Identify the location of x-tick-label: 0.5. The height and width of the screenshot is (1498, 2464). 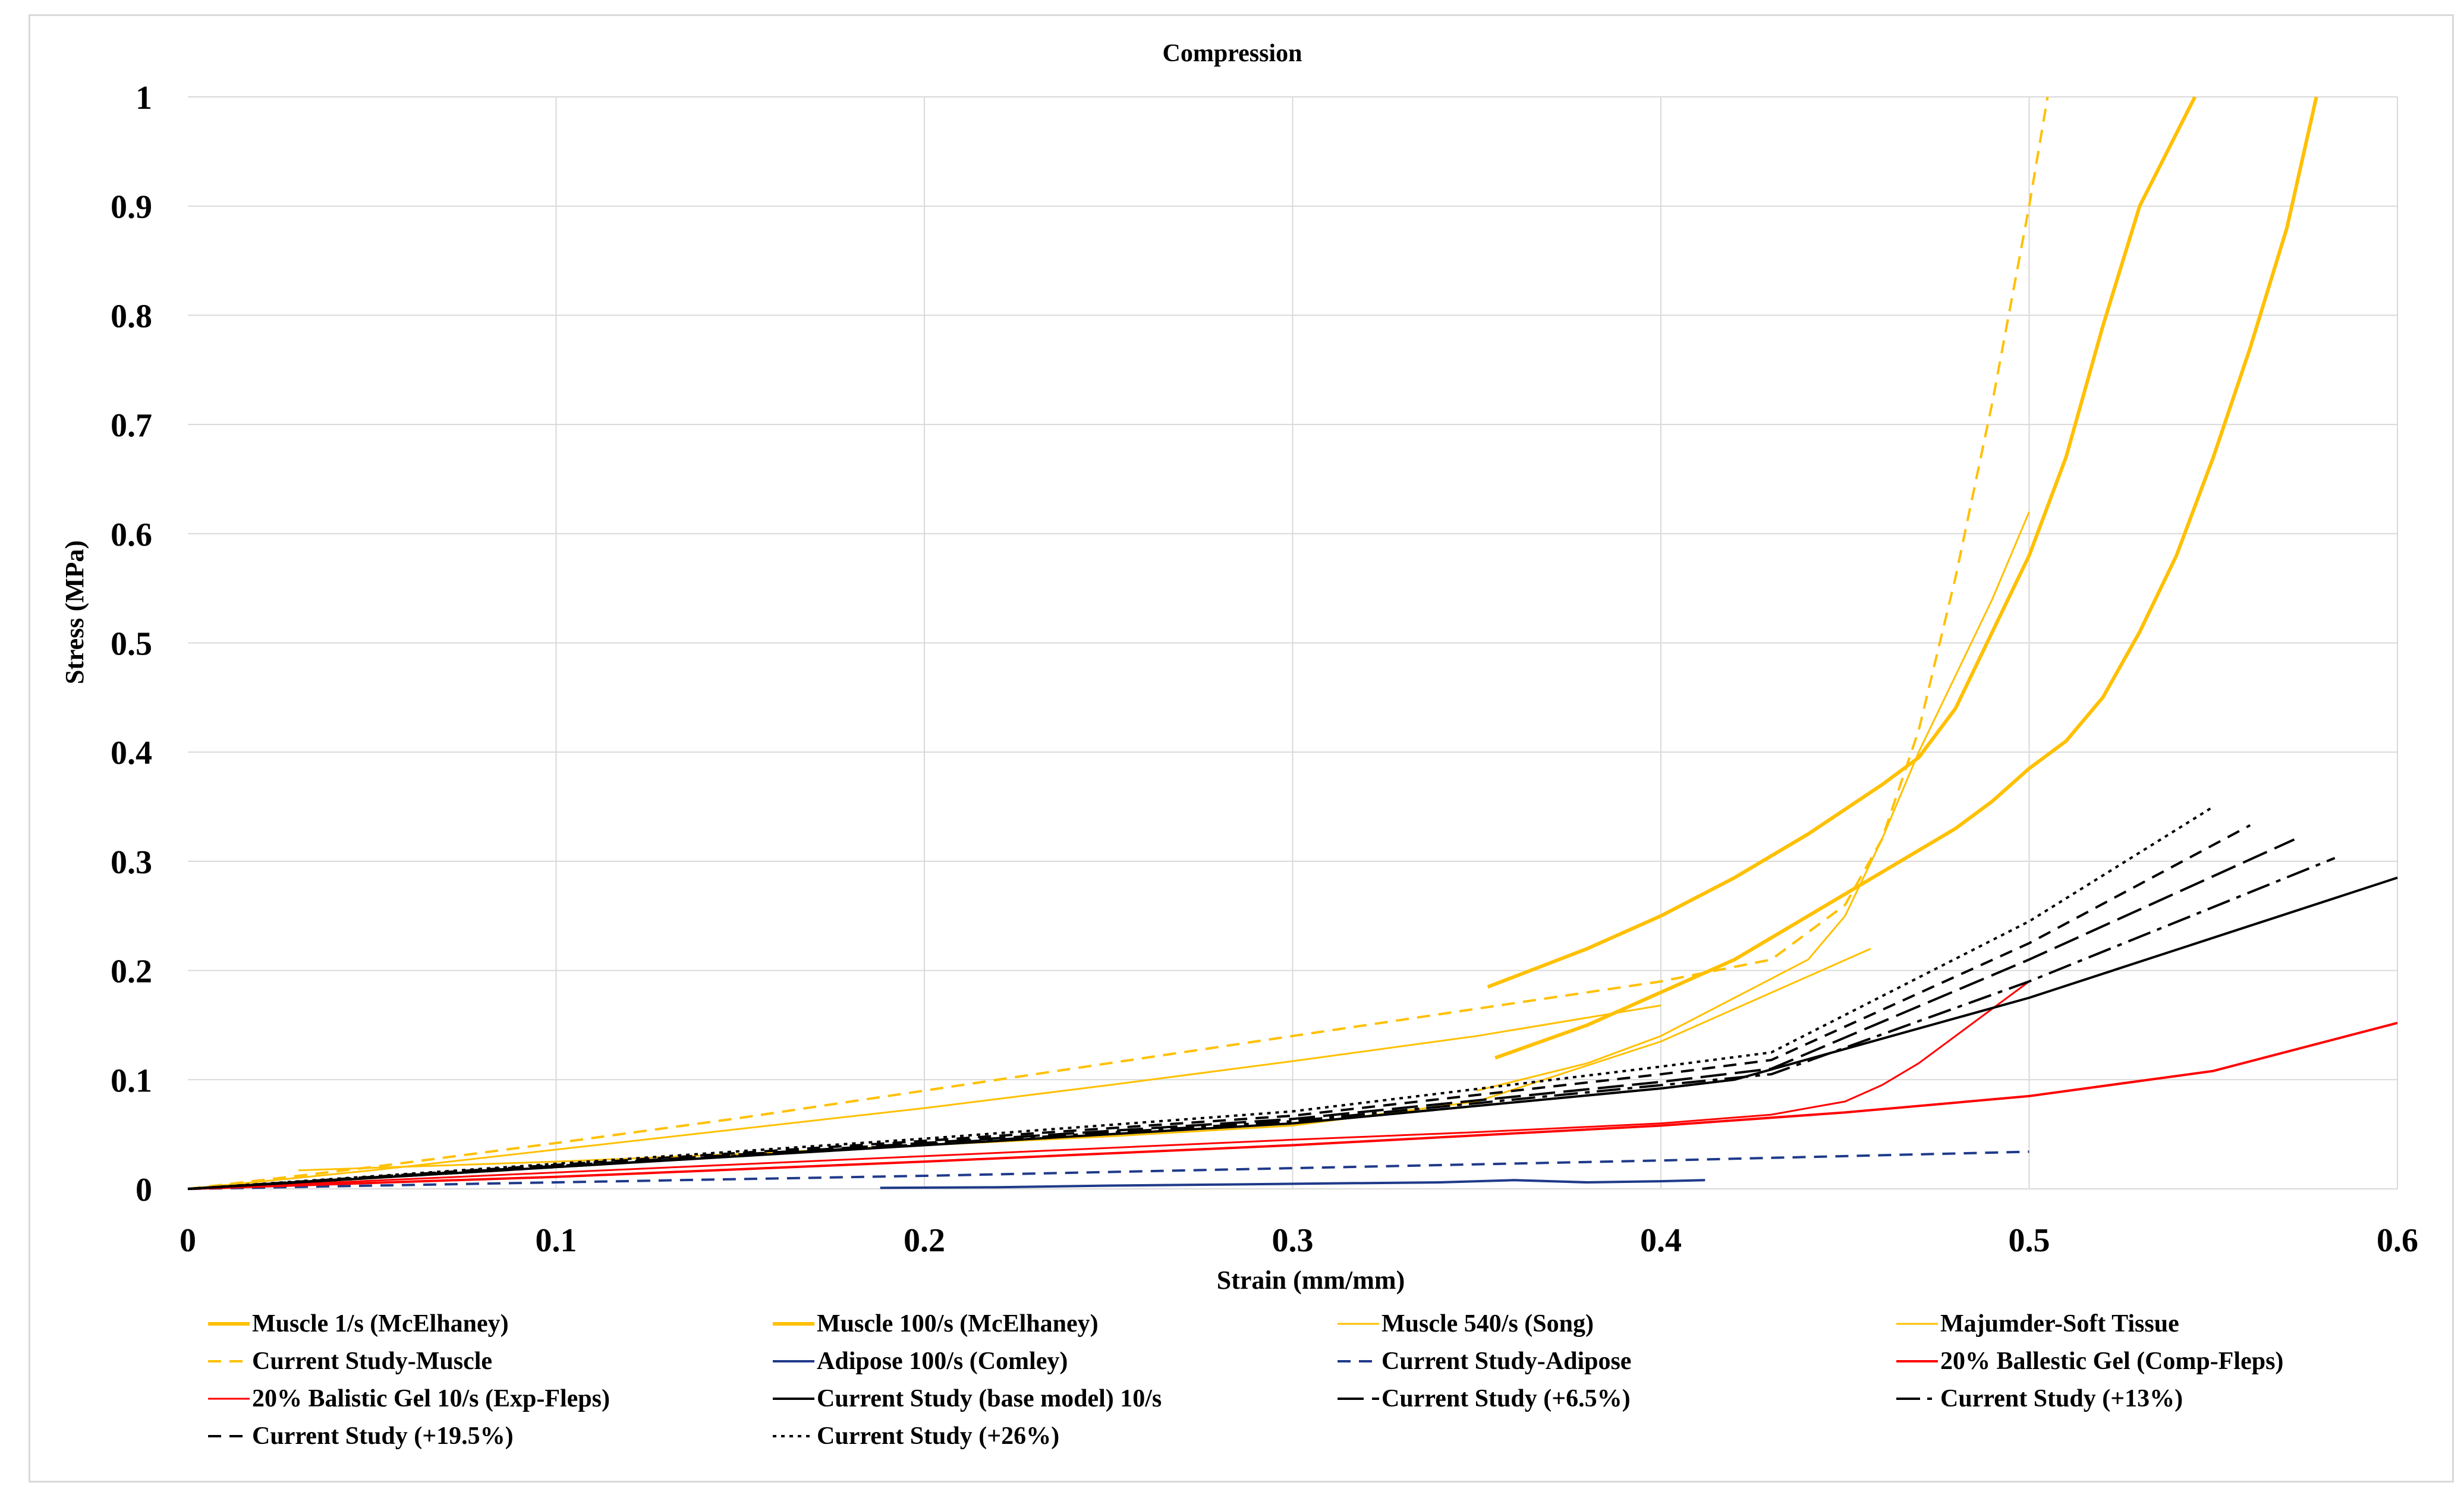
(2029, 1240).